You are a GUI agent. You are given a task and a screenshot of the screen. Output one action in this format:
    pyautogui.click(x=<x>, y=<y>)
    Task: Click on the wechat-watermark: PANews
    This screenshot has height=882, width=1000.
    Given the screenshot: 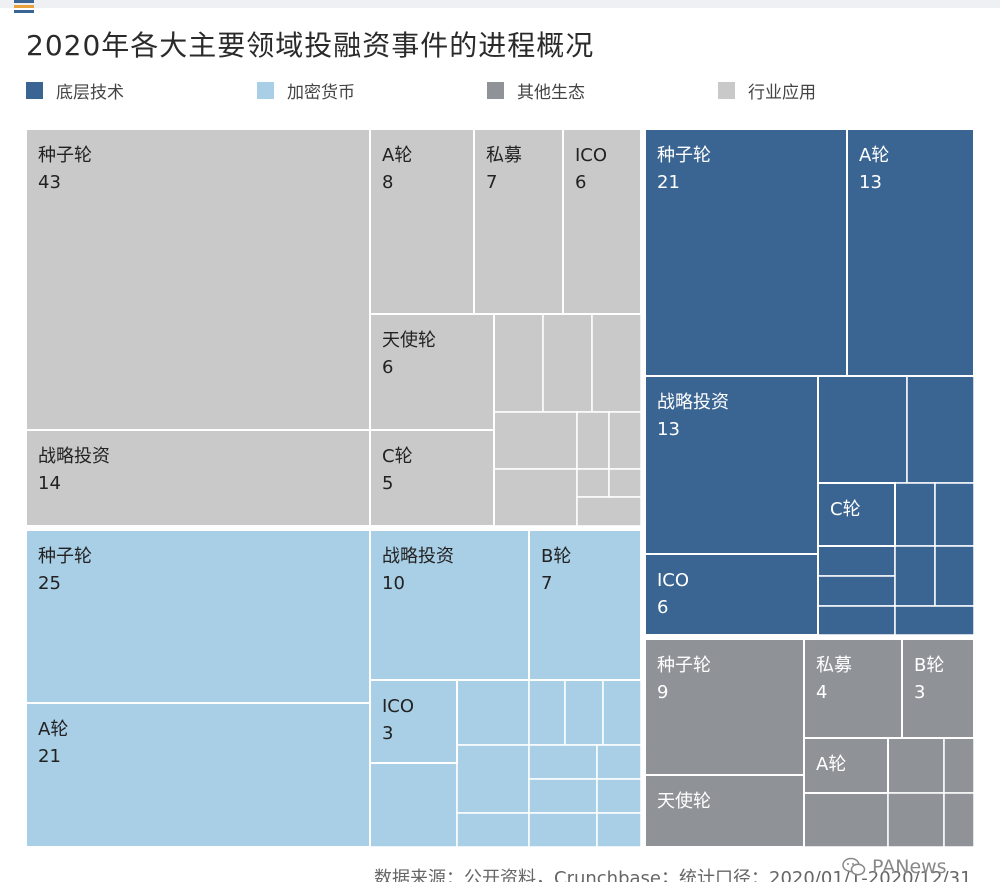 What is the action you would take?
    pyautogui.click(x=894, y=867)
    